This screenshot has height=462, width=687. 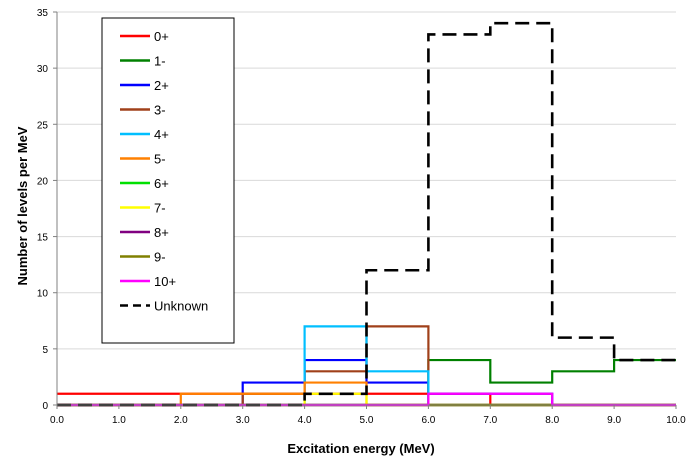 I want to click on legend-label: 2+, so click(x=161, y=85).